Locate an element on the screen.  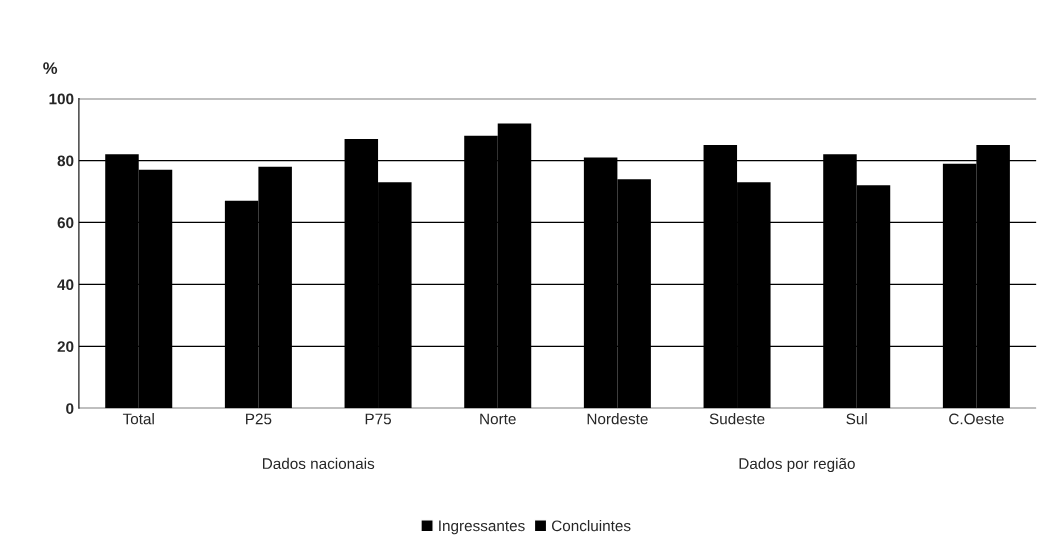
y-tick-label: 60 is located at coordinates (65, 223).